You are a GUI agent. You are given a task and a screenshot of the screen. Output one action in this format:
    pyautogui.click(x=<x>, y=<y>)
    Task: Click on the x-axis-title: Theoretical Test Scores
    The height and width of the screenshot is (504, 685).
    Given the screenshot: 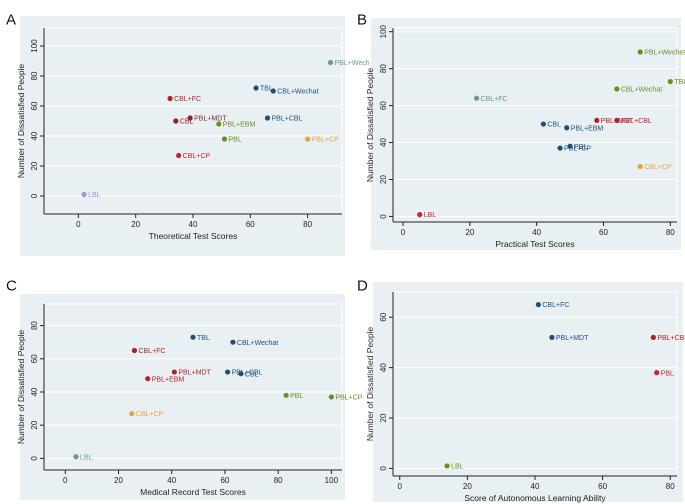 What is the action you would take?
    pyautogui.click(x=193, y=236)
    